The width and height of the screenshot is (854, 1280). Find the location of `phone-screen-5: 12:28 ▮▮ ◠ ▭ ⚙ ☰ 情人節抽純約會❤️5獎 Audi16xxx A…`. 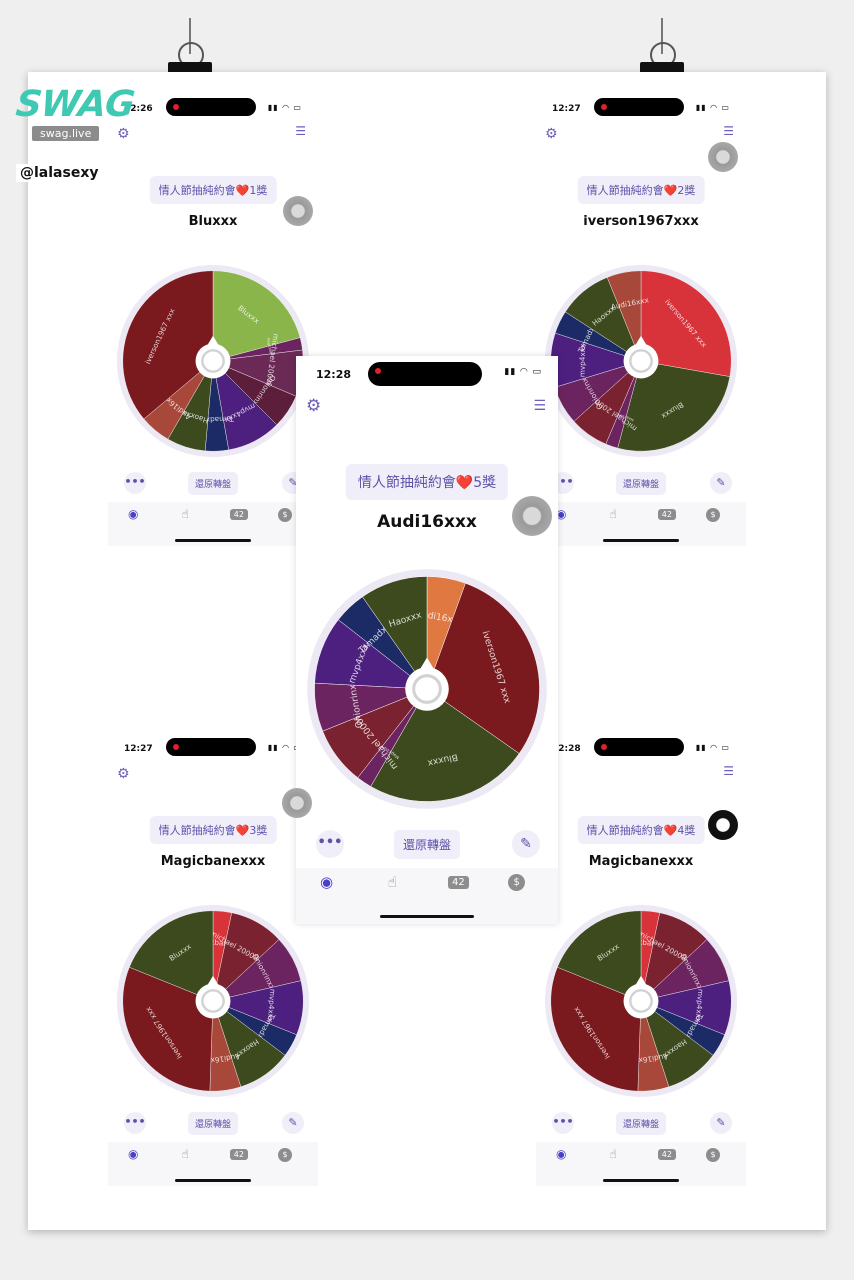

phone-screen-5: 12:28 ▮▮ ◠ ▭ ⚙ ☰ 情人節抽純約會❤️5獎 Audi16xxx A… is located at coordinates (427, 640).